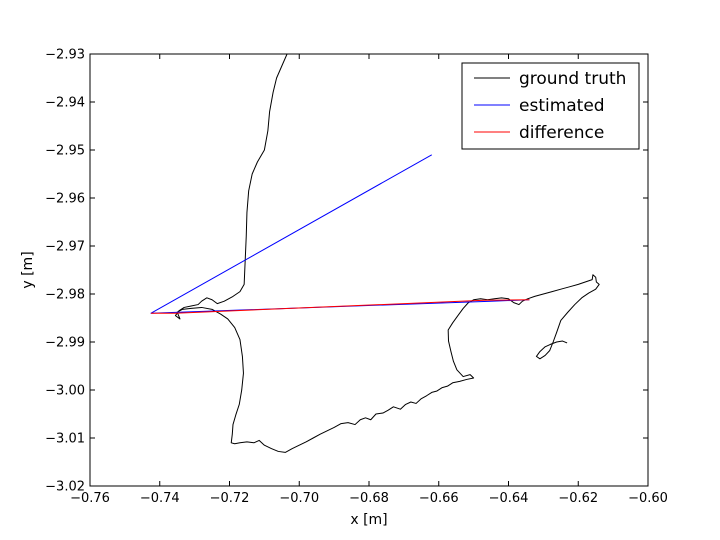  I want to click on y-tick-label: −3.00, so click(65, 391).